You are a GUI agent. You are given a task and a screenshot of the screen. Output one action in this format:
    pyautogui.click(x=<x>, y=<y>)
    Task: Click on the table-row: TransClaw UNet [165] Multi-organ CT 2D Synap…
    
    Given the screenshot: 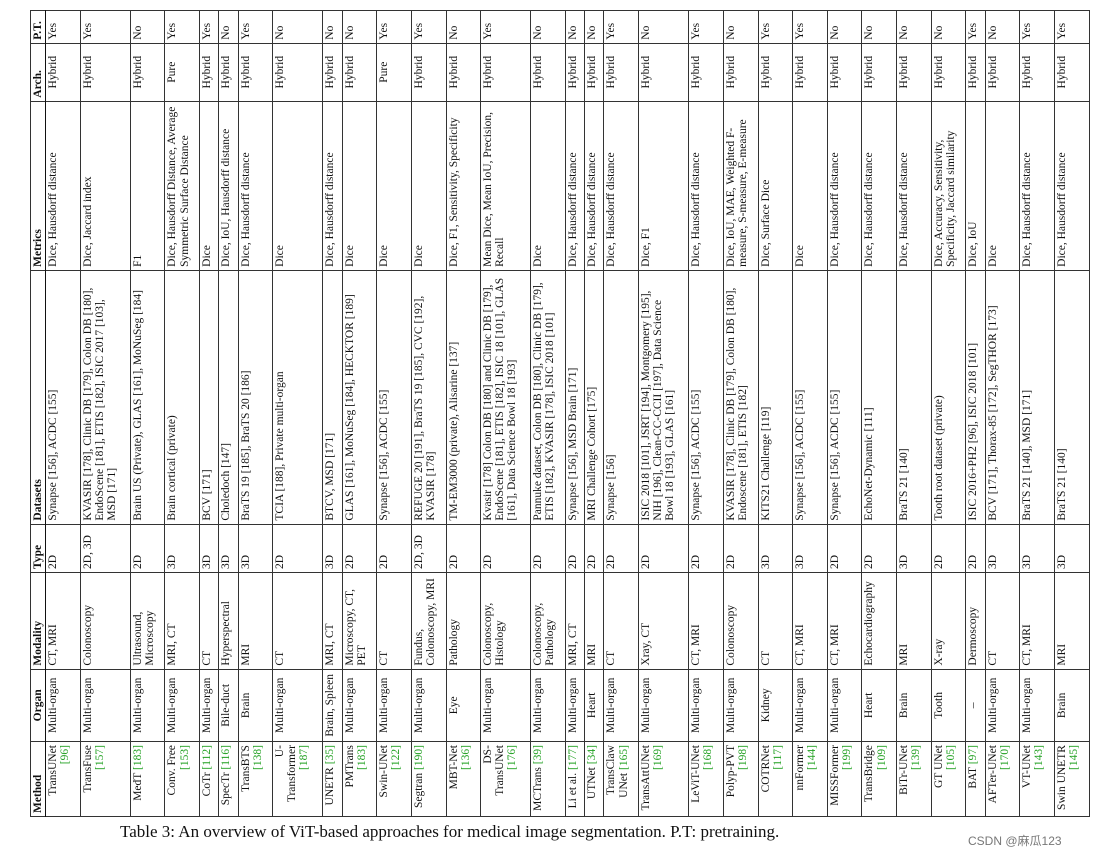 What is the action you would take?
    pyautogui.click(x=621, y=413)
    